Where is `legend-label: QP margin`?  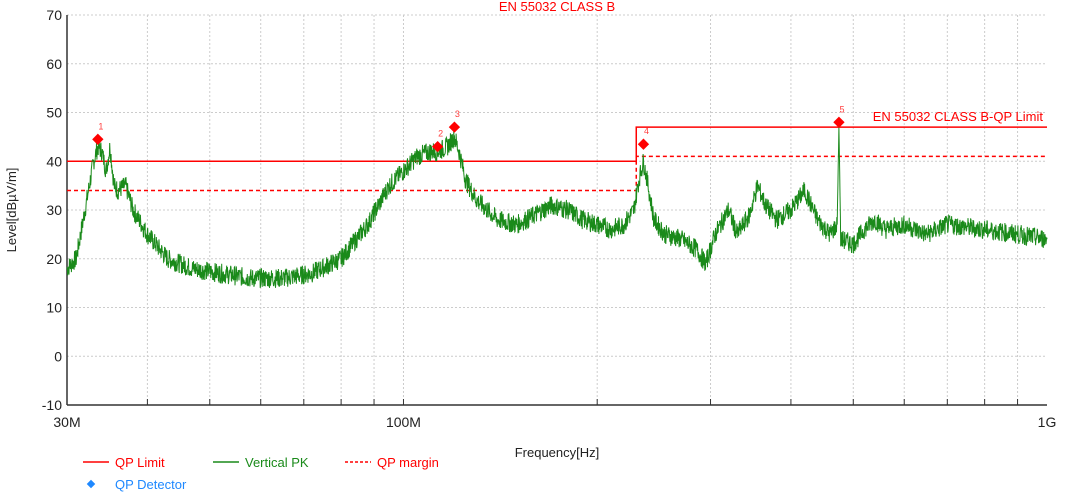 legend-label: QP margin is located at coordinates (408, 462).